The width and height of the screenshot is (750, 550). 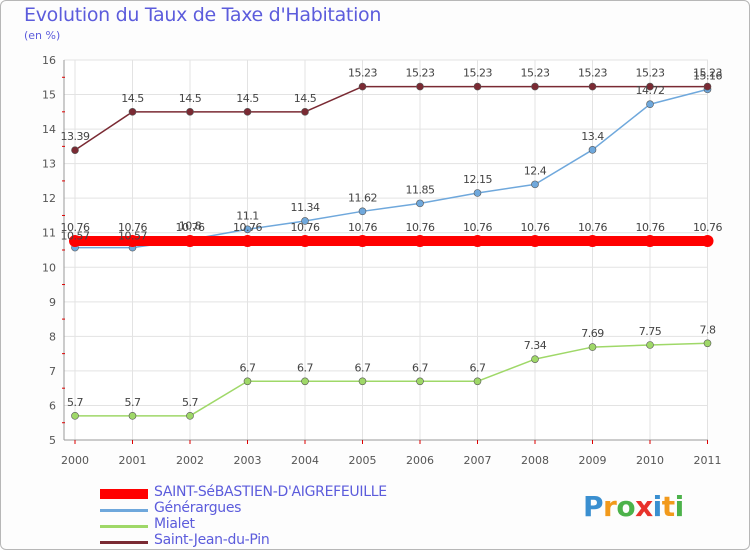 I want to click on data-label: 12.4, so click(x=535, y=170).